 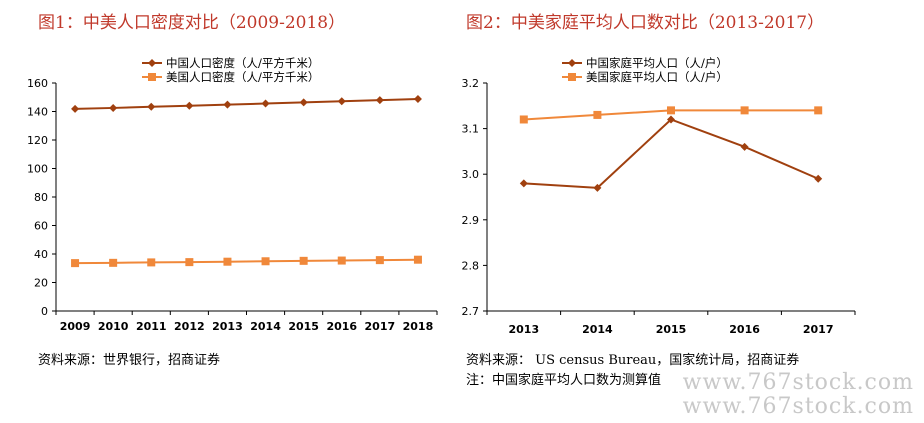 I want to click on y-tick-label: 2.7, so click(x=471, y=311).